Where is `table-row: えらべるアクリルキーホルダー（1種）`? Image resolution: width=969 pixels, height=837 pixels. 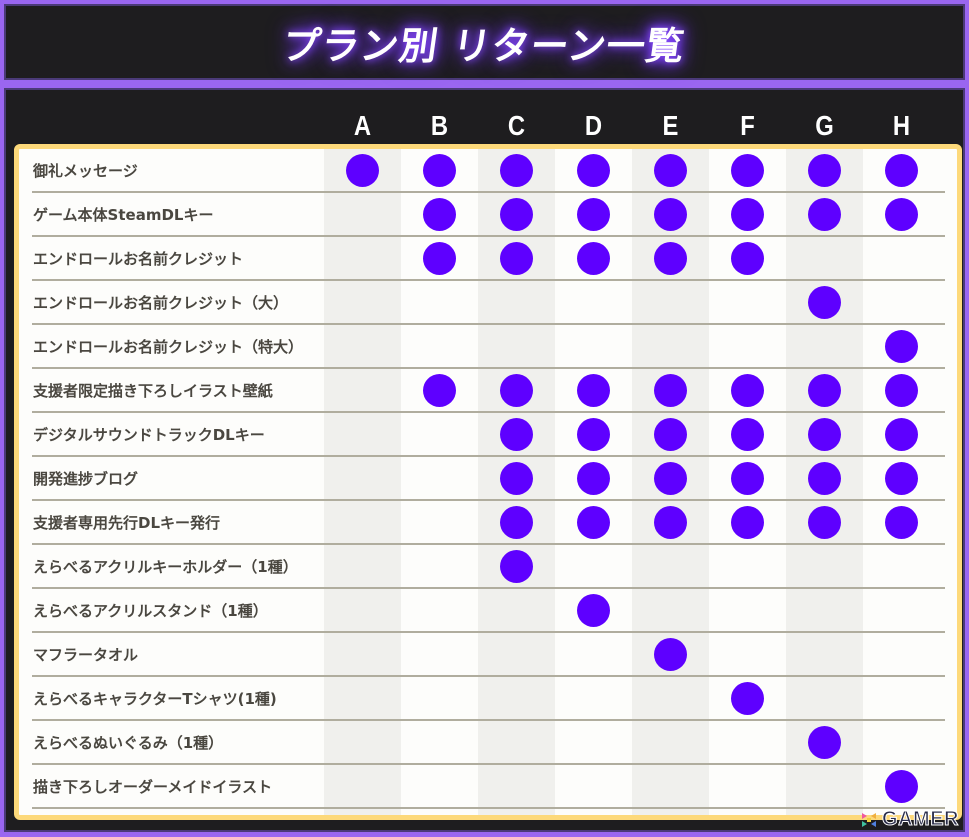 table-row: えらべるアクリルキーホルダー（1種） is located at coordinates (488, 567).